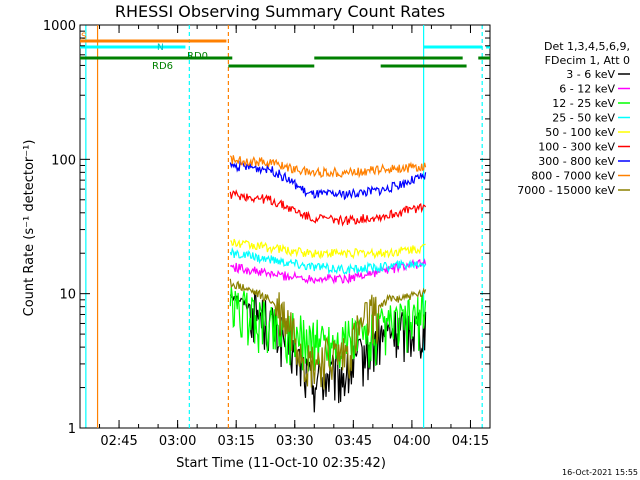  Describe the element at coordinates (281, 463) in the screenshot. I see `x-axis-label: Start Time (11-Oct-10 02:35:42)` at that location.